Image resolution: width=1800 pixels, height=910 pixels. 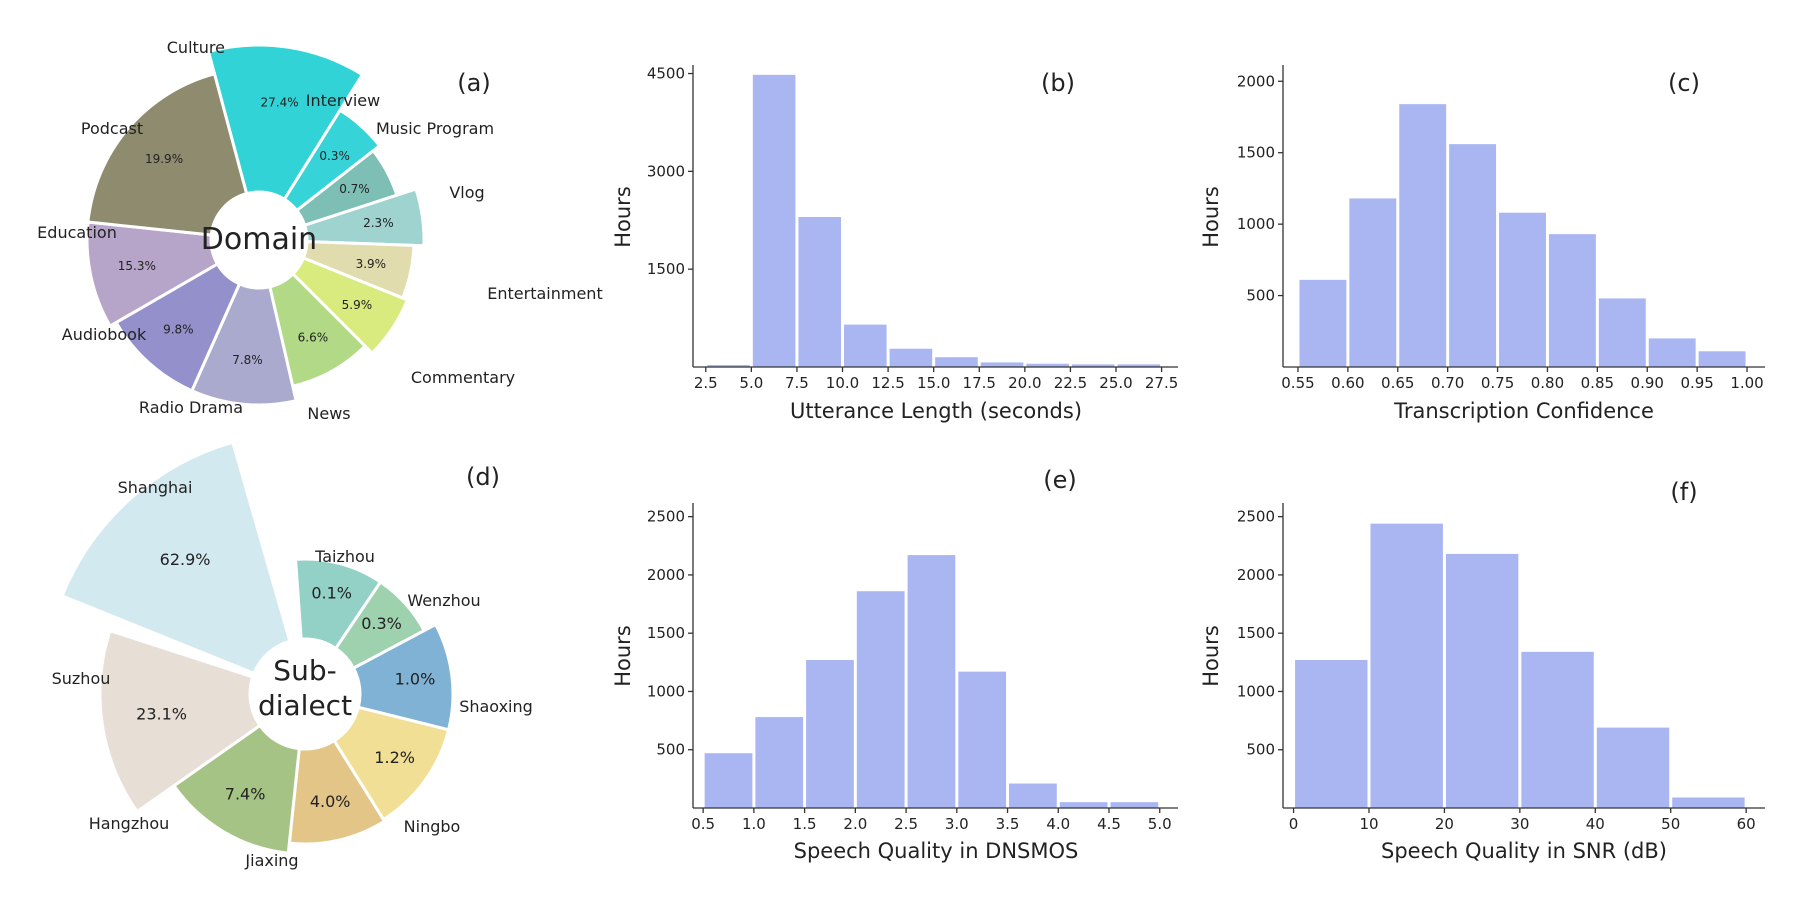 I want to click on x-tick-label: 1.0, so click(x=754, y=824).